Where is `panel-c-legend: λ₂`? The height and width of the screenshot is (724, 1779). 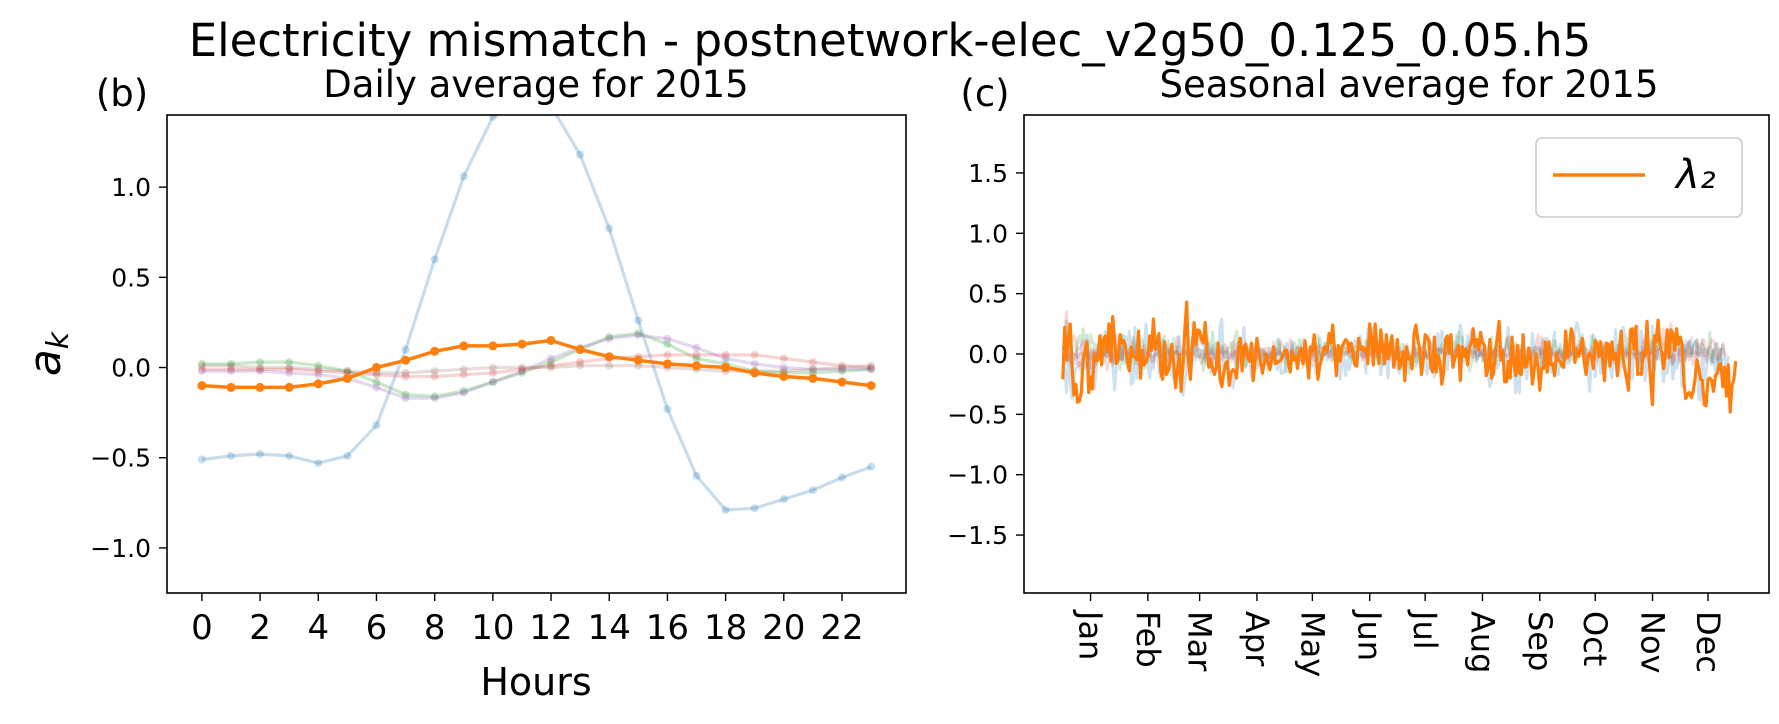
panel-c-legend: λ₂ is located at coordinates (1639, 177).